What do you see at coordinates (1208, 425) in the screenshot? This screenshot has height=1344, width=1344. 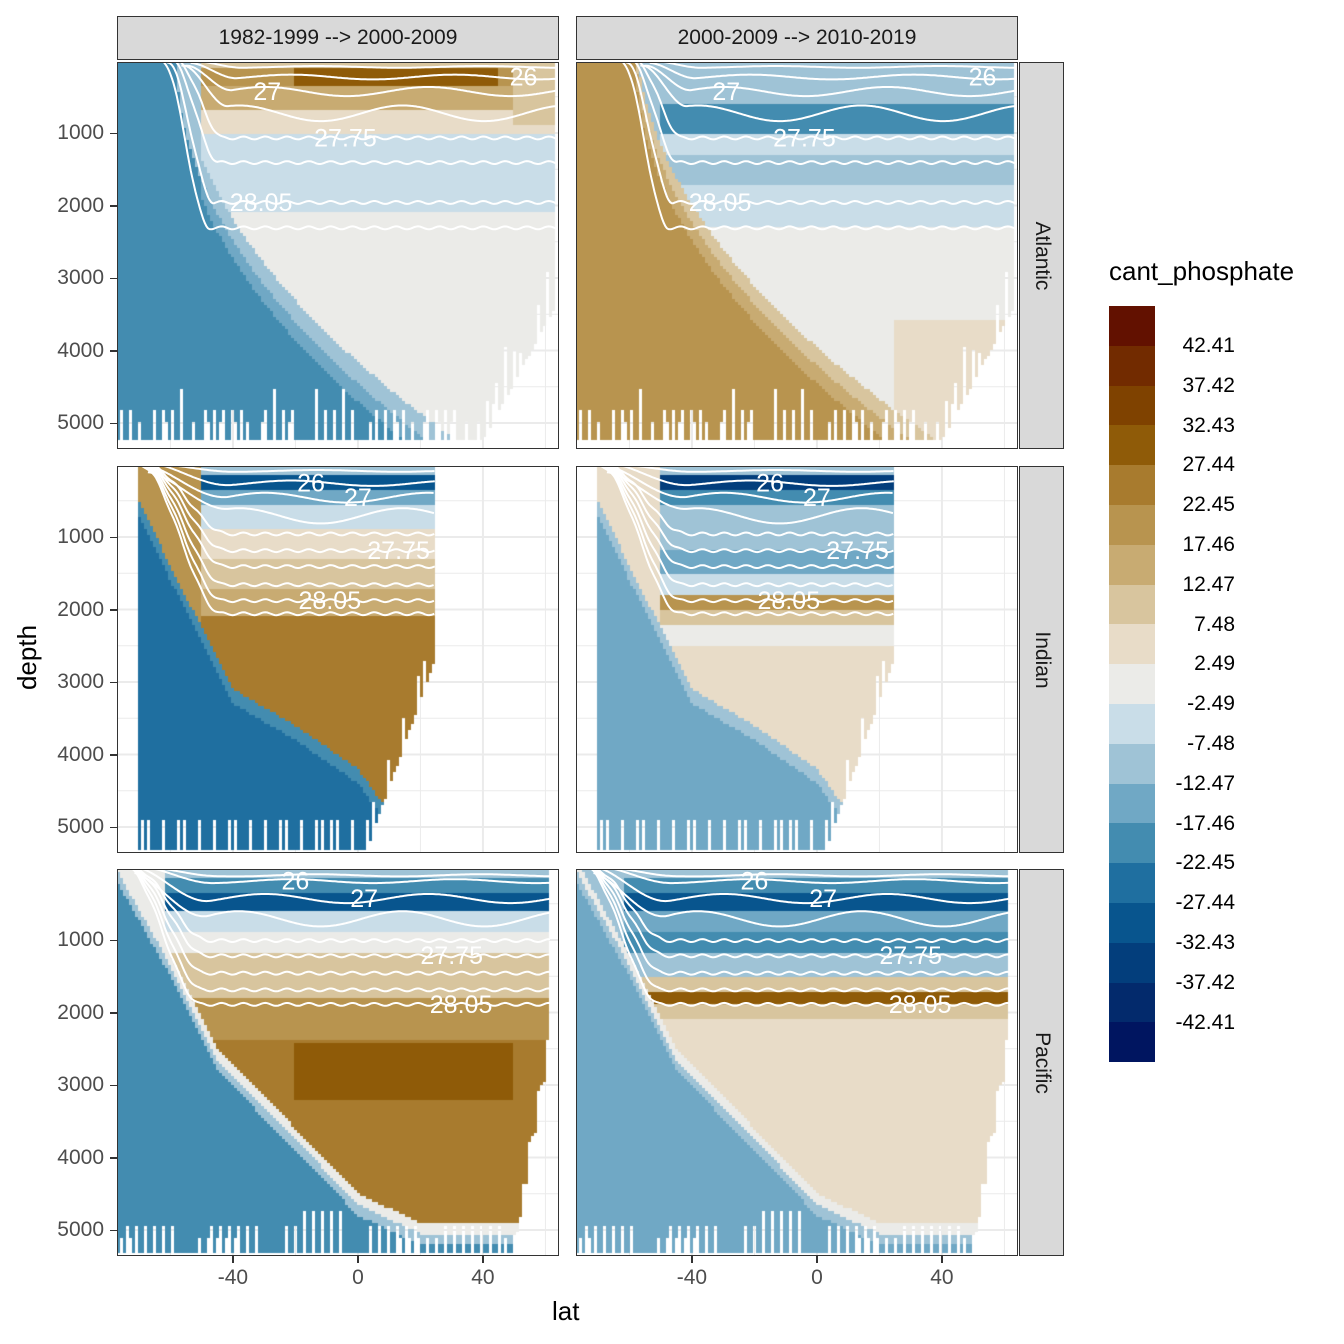 I see `legend-label: 32.43` at bounding box center [1208, 425].